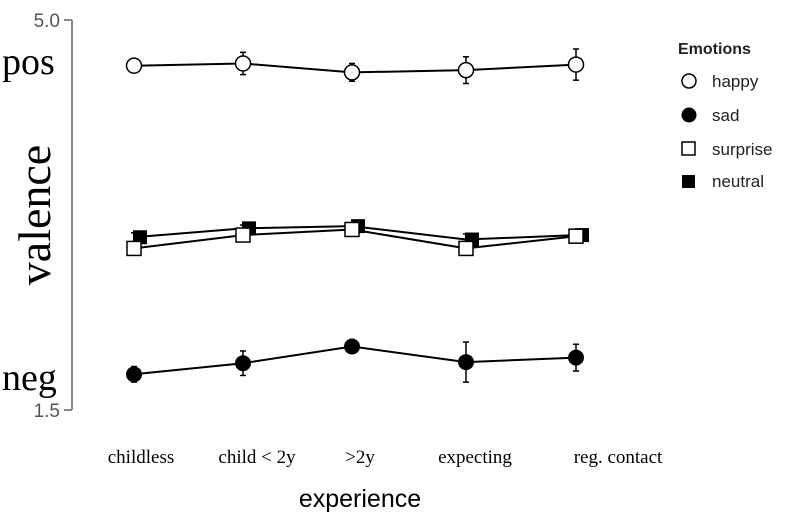 This screenshot has height=525, width=800. What do you see at coordinates (742, 149) in the screenshot?
I see `legend-label-surprise: surprise` at bounding box center [742, 149].